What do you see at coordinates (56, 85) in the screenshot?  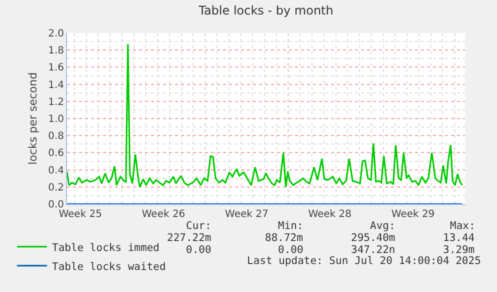 I see `y-tick-label: 1.4` at bounding box center [56, 85].